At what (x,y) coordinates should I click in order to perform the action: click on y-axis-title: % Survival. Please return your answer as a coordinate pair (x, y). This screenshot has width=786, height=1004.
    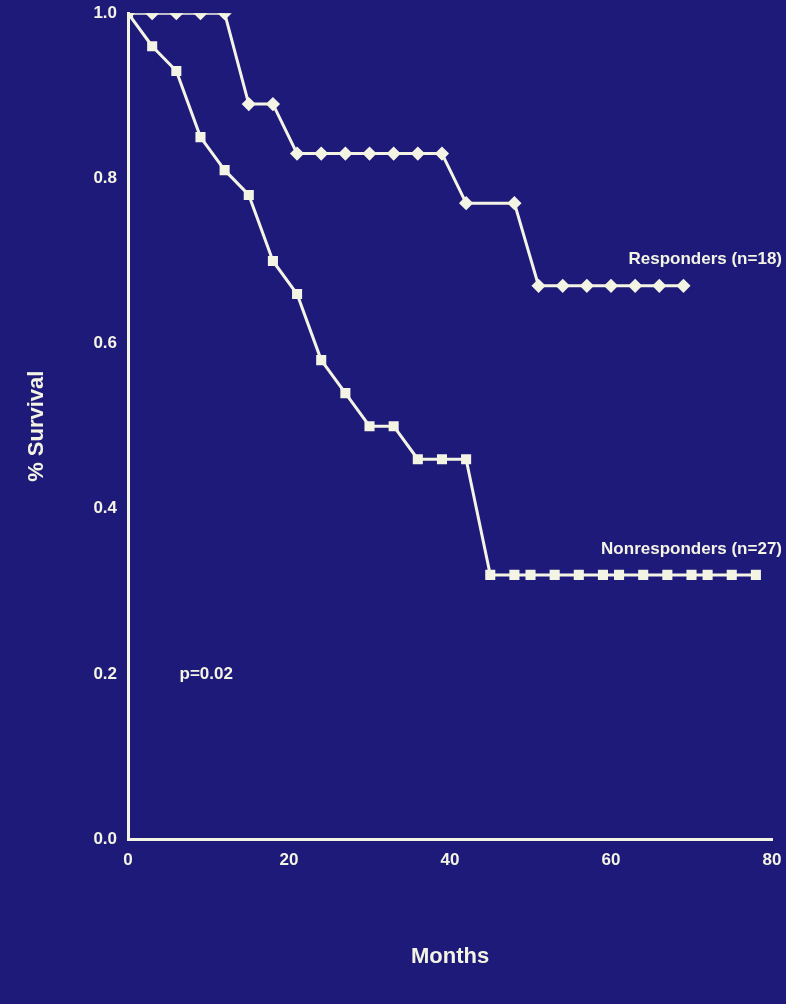
    Looking at the image, I should click on (36, 426).